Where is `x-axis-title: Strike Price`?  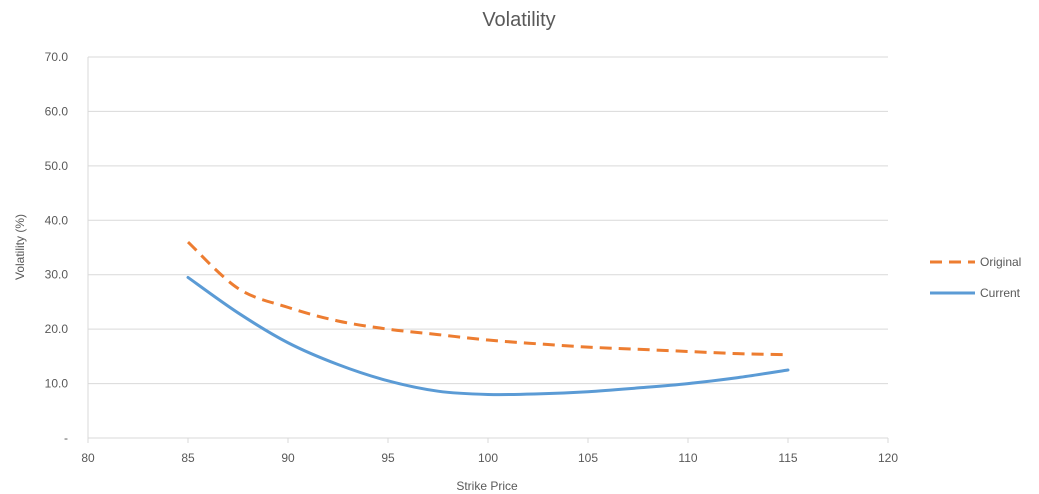 x-axis-title: Strike Price is located at coordinates (487, 486).